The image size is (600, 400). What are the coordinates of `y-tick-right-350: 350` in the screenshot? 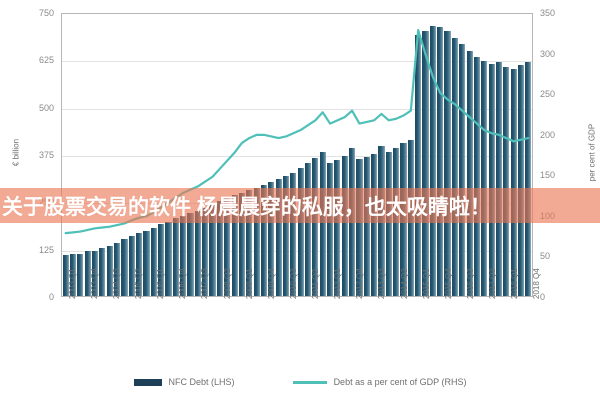 It's located at (548, 13).